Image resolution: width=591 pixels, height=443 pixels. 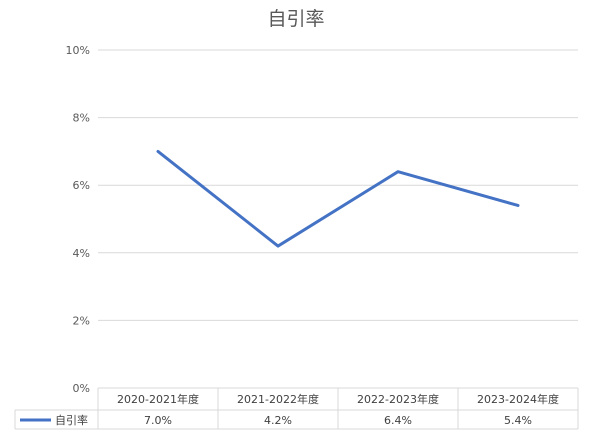 What do you see at coordinates (278, 399) in the screenshot?
I see `category-label: 2021-2022年度` at bounding box center [278, 399].